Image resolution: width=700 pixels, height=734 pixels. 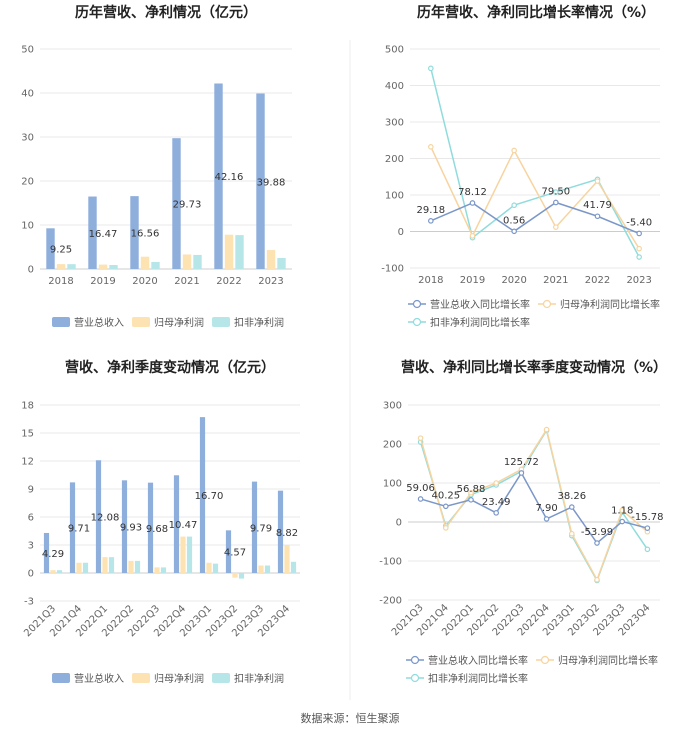 I want to click on data-label: 59.06, so click(x=420, y=488).